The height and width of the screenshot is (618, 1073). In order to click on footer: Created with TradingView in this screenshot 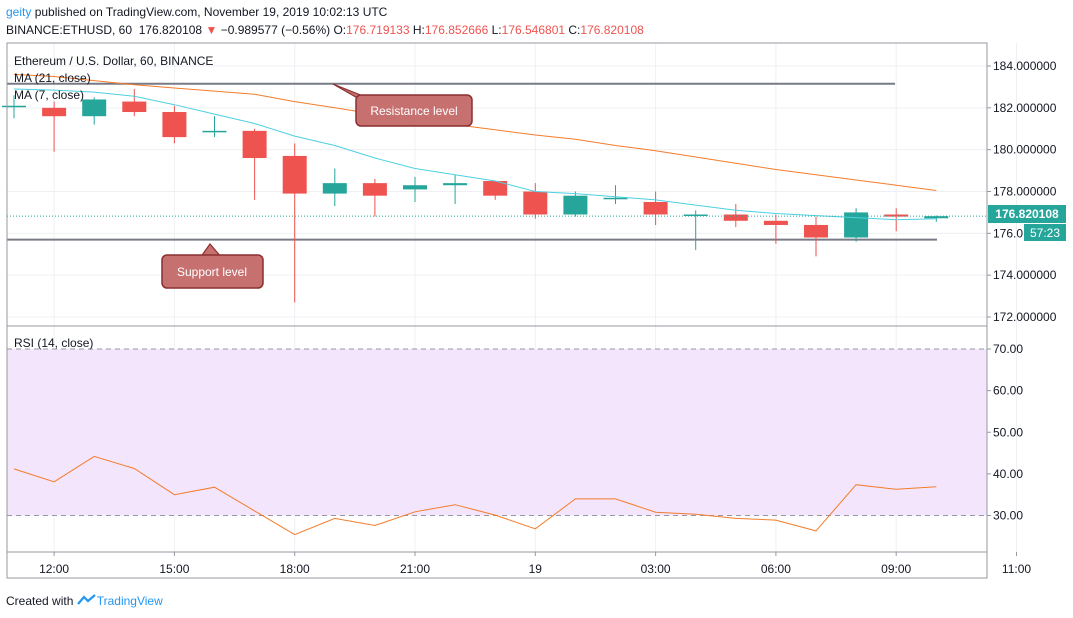, I will do `click(84, 601)`.